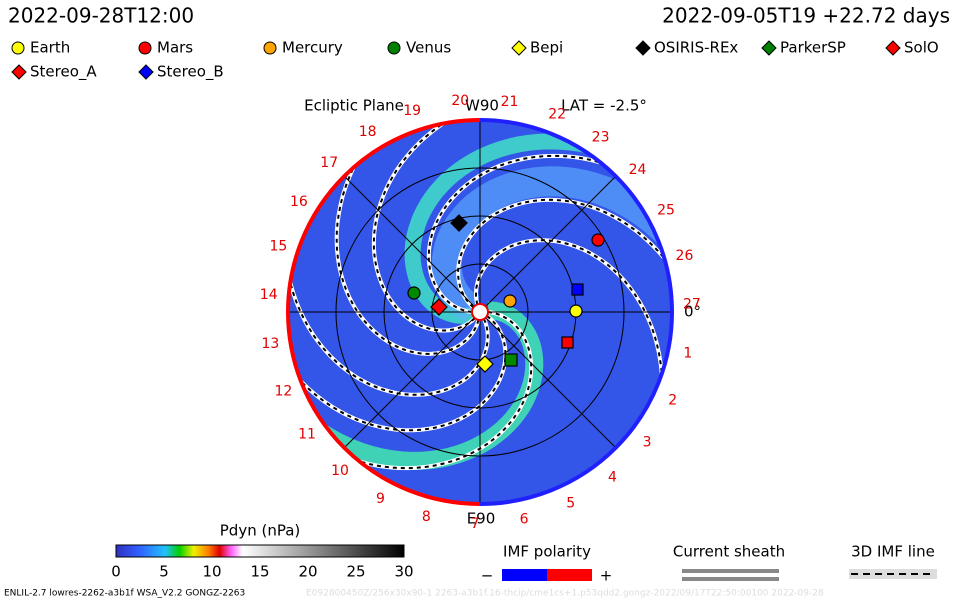 This screenshot has width=960, height=604. Describe the element at coordinates (547, 552) in the screenshot. I see `imf-title: IMF polarity` at that location.